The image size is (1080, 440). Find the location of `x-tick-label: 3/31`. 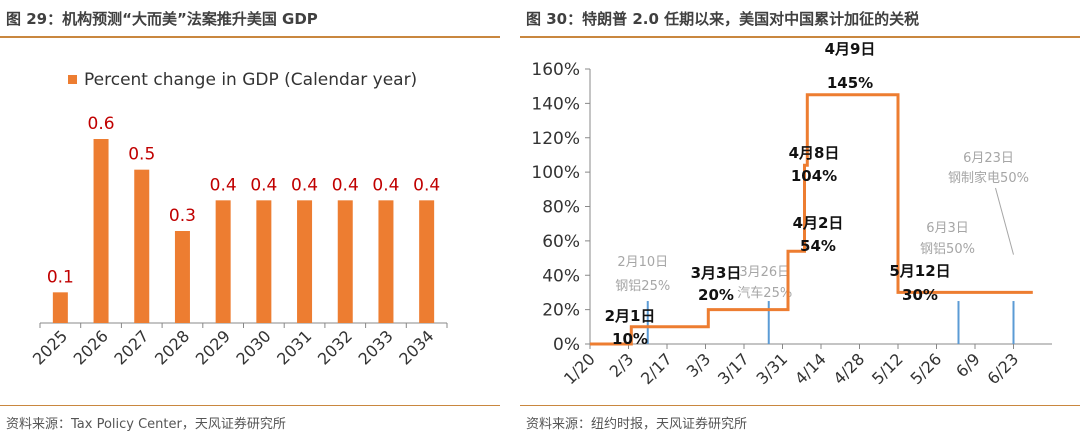

x-tick-label: 3/31 is located at coordinates (771, 368).